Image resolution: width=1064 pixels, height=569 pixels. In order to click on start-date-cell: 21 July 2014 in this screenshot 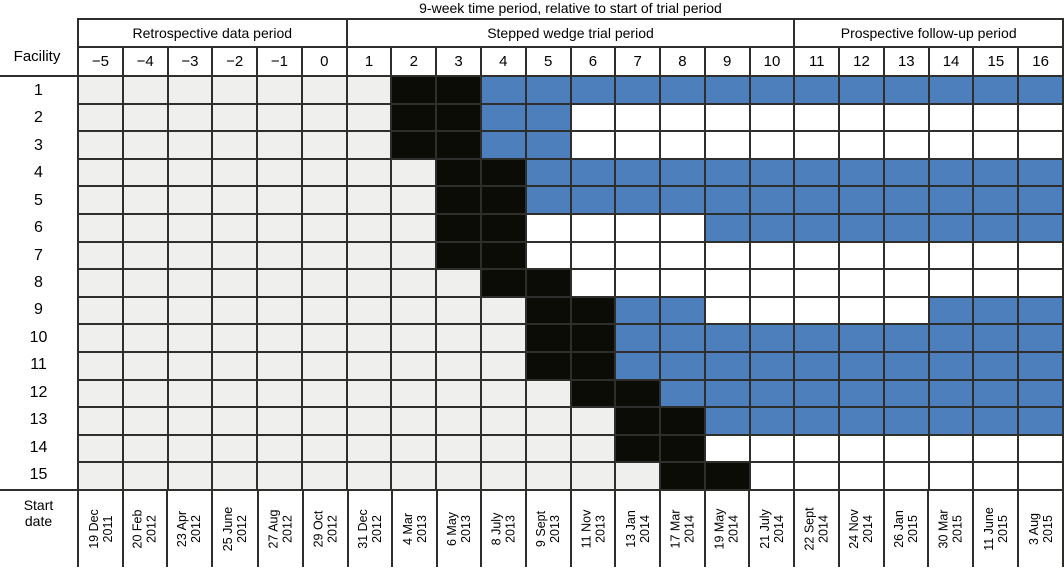, I will do `click(771, 529)`.